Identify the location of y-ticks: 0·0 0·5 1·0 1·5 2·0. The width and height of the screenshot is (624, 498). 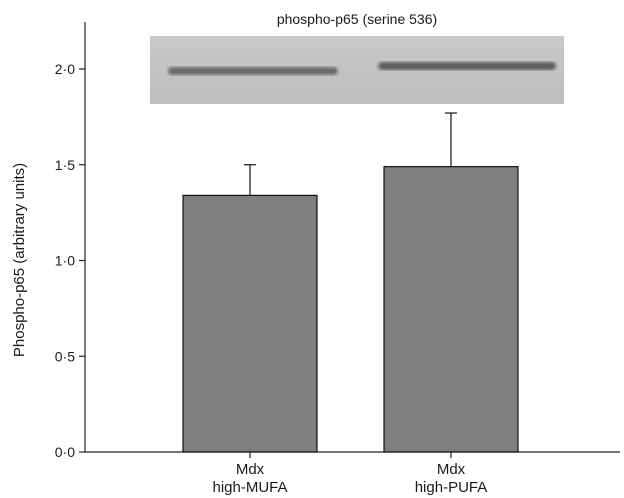
(70, 260).